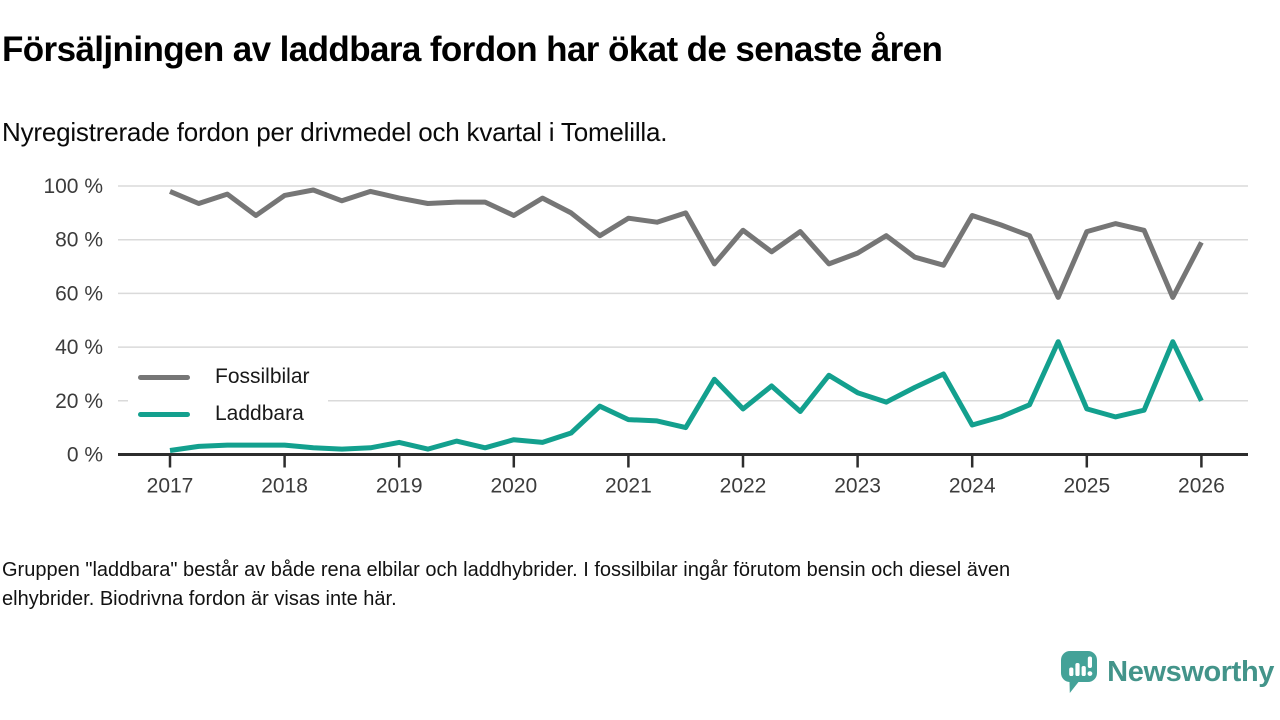 The height and width of the screenshot is (720, 1280). I want to click on x-axis-label: 2017, so click(170, 486).